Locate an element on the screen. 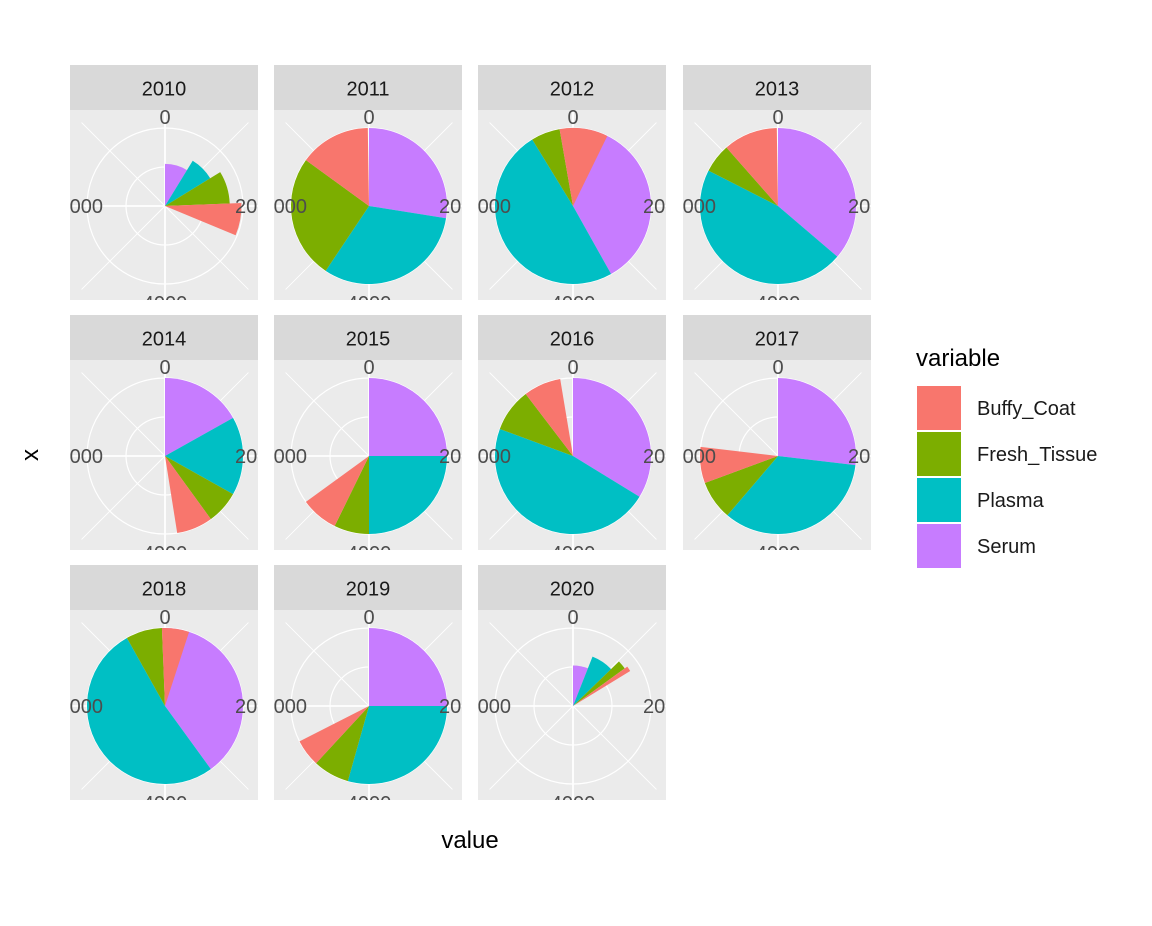  slice-fresh-tissue-2020 is located at coordinates (599, 683).